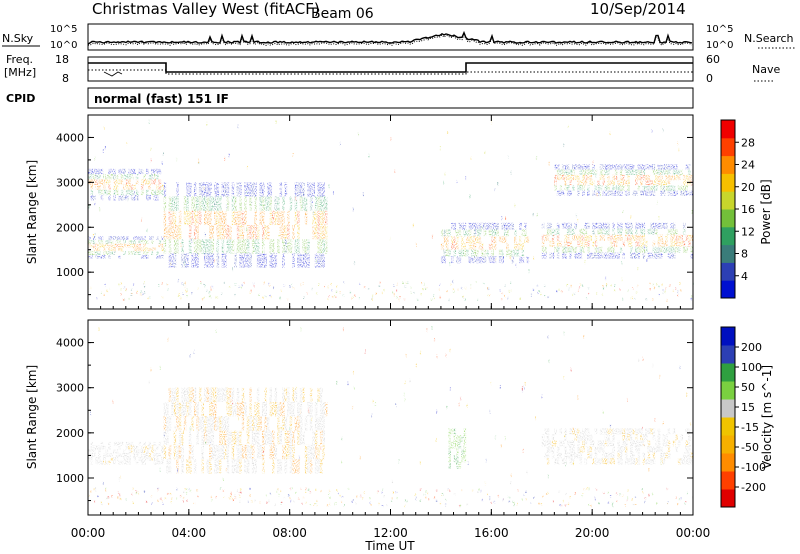 This screenshot has height=554, width=800. I want to click on y-tick-label: 2000, so click(70, 433).